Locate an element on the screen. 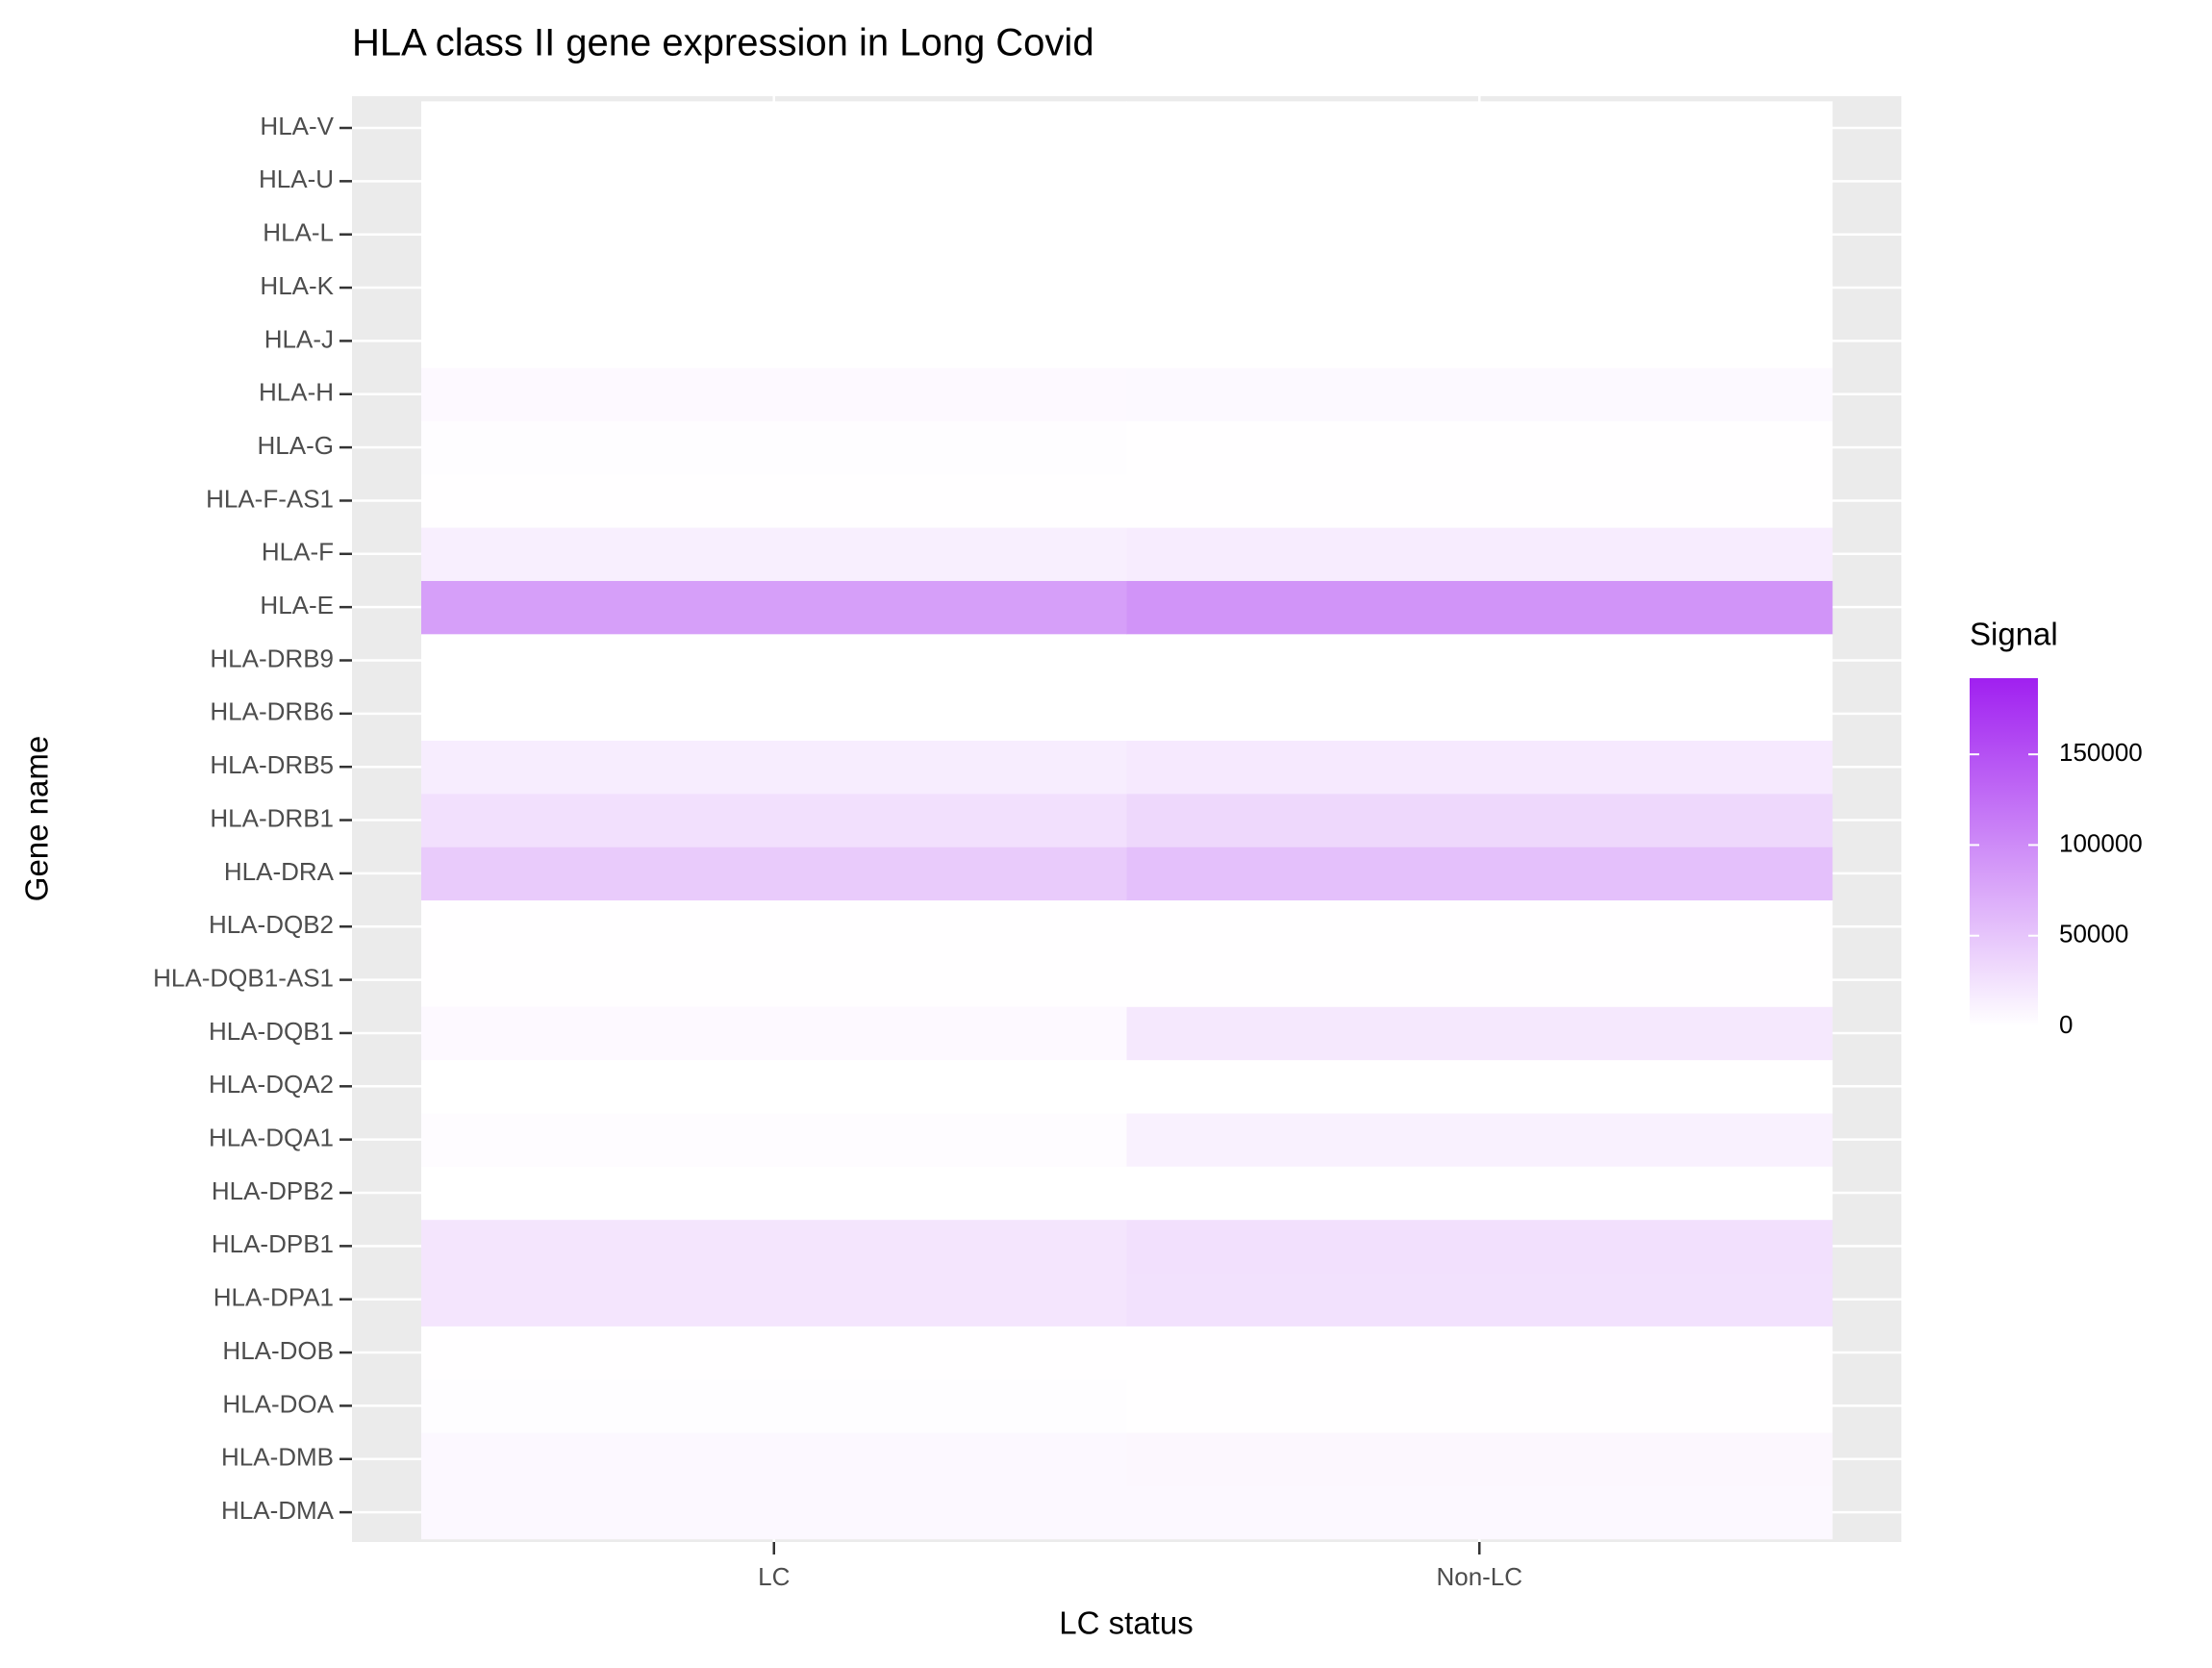 This screenshot has height=1668, width=2212. colorbar-tick-label: 150000 is located at coordinates (2101, 752).